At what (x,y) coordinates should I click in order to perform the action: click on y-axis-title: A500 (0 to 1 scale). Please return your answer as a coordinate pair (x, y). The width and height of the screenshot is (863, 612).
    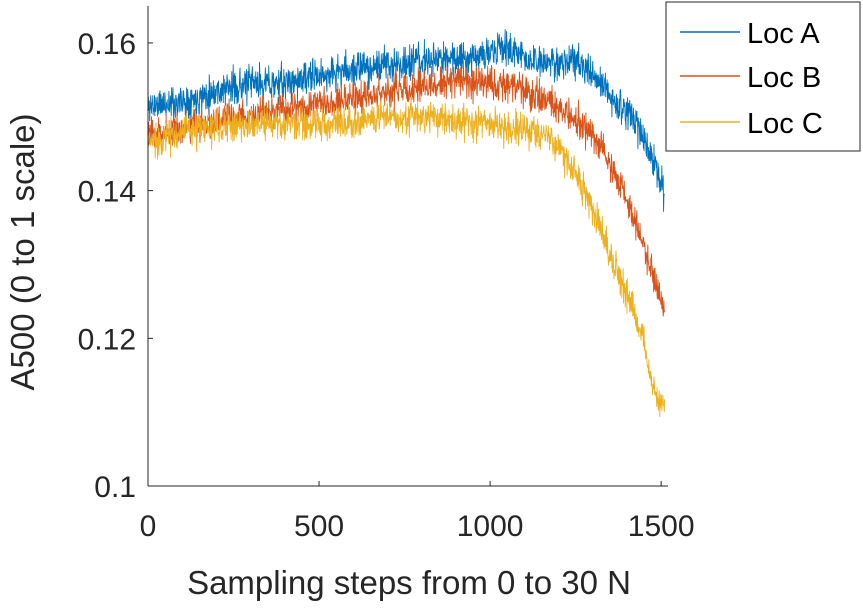
    Looking at the image, I should click on (22, 252).